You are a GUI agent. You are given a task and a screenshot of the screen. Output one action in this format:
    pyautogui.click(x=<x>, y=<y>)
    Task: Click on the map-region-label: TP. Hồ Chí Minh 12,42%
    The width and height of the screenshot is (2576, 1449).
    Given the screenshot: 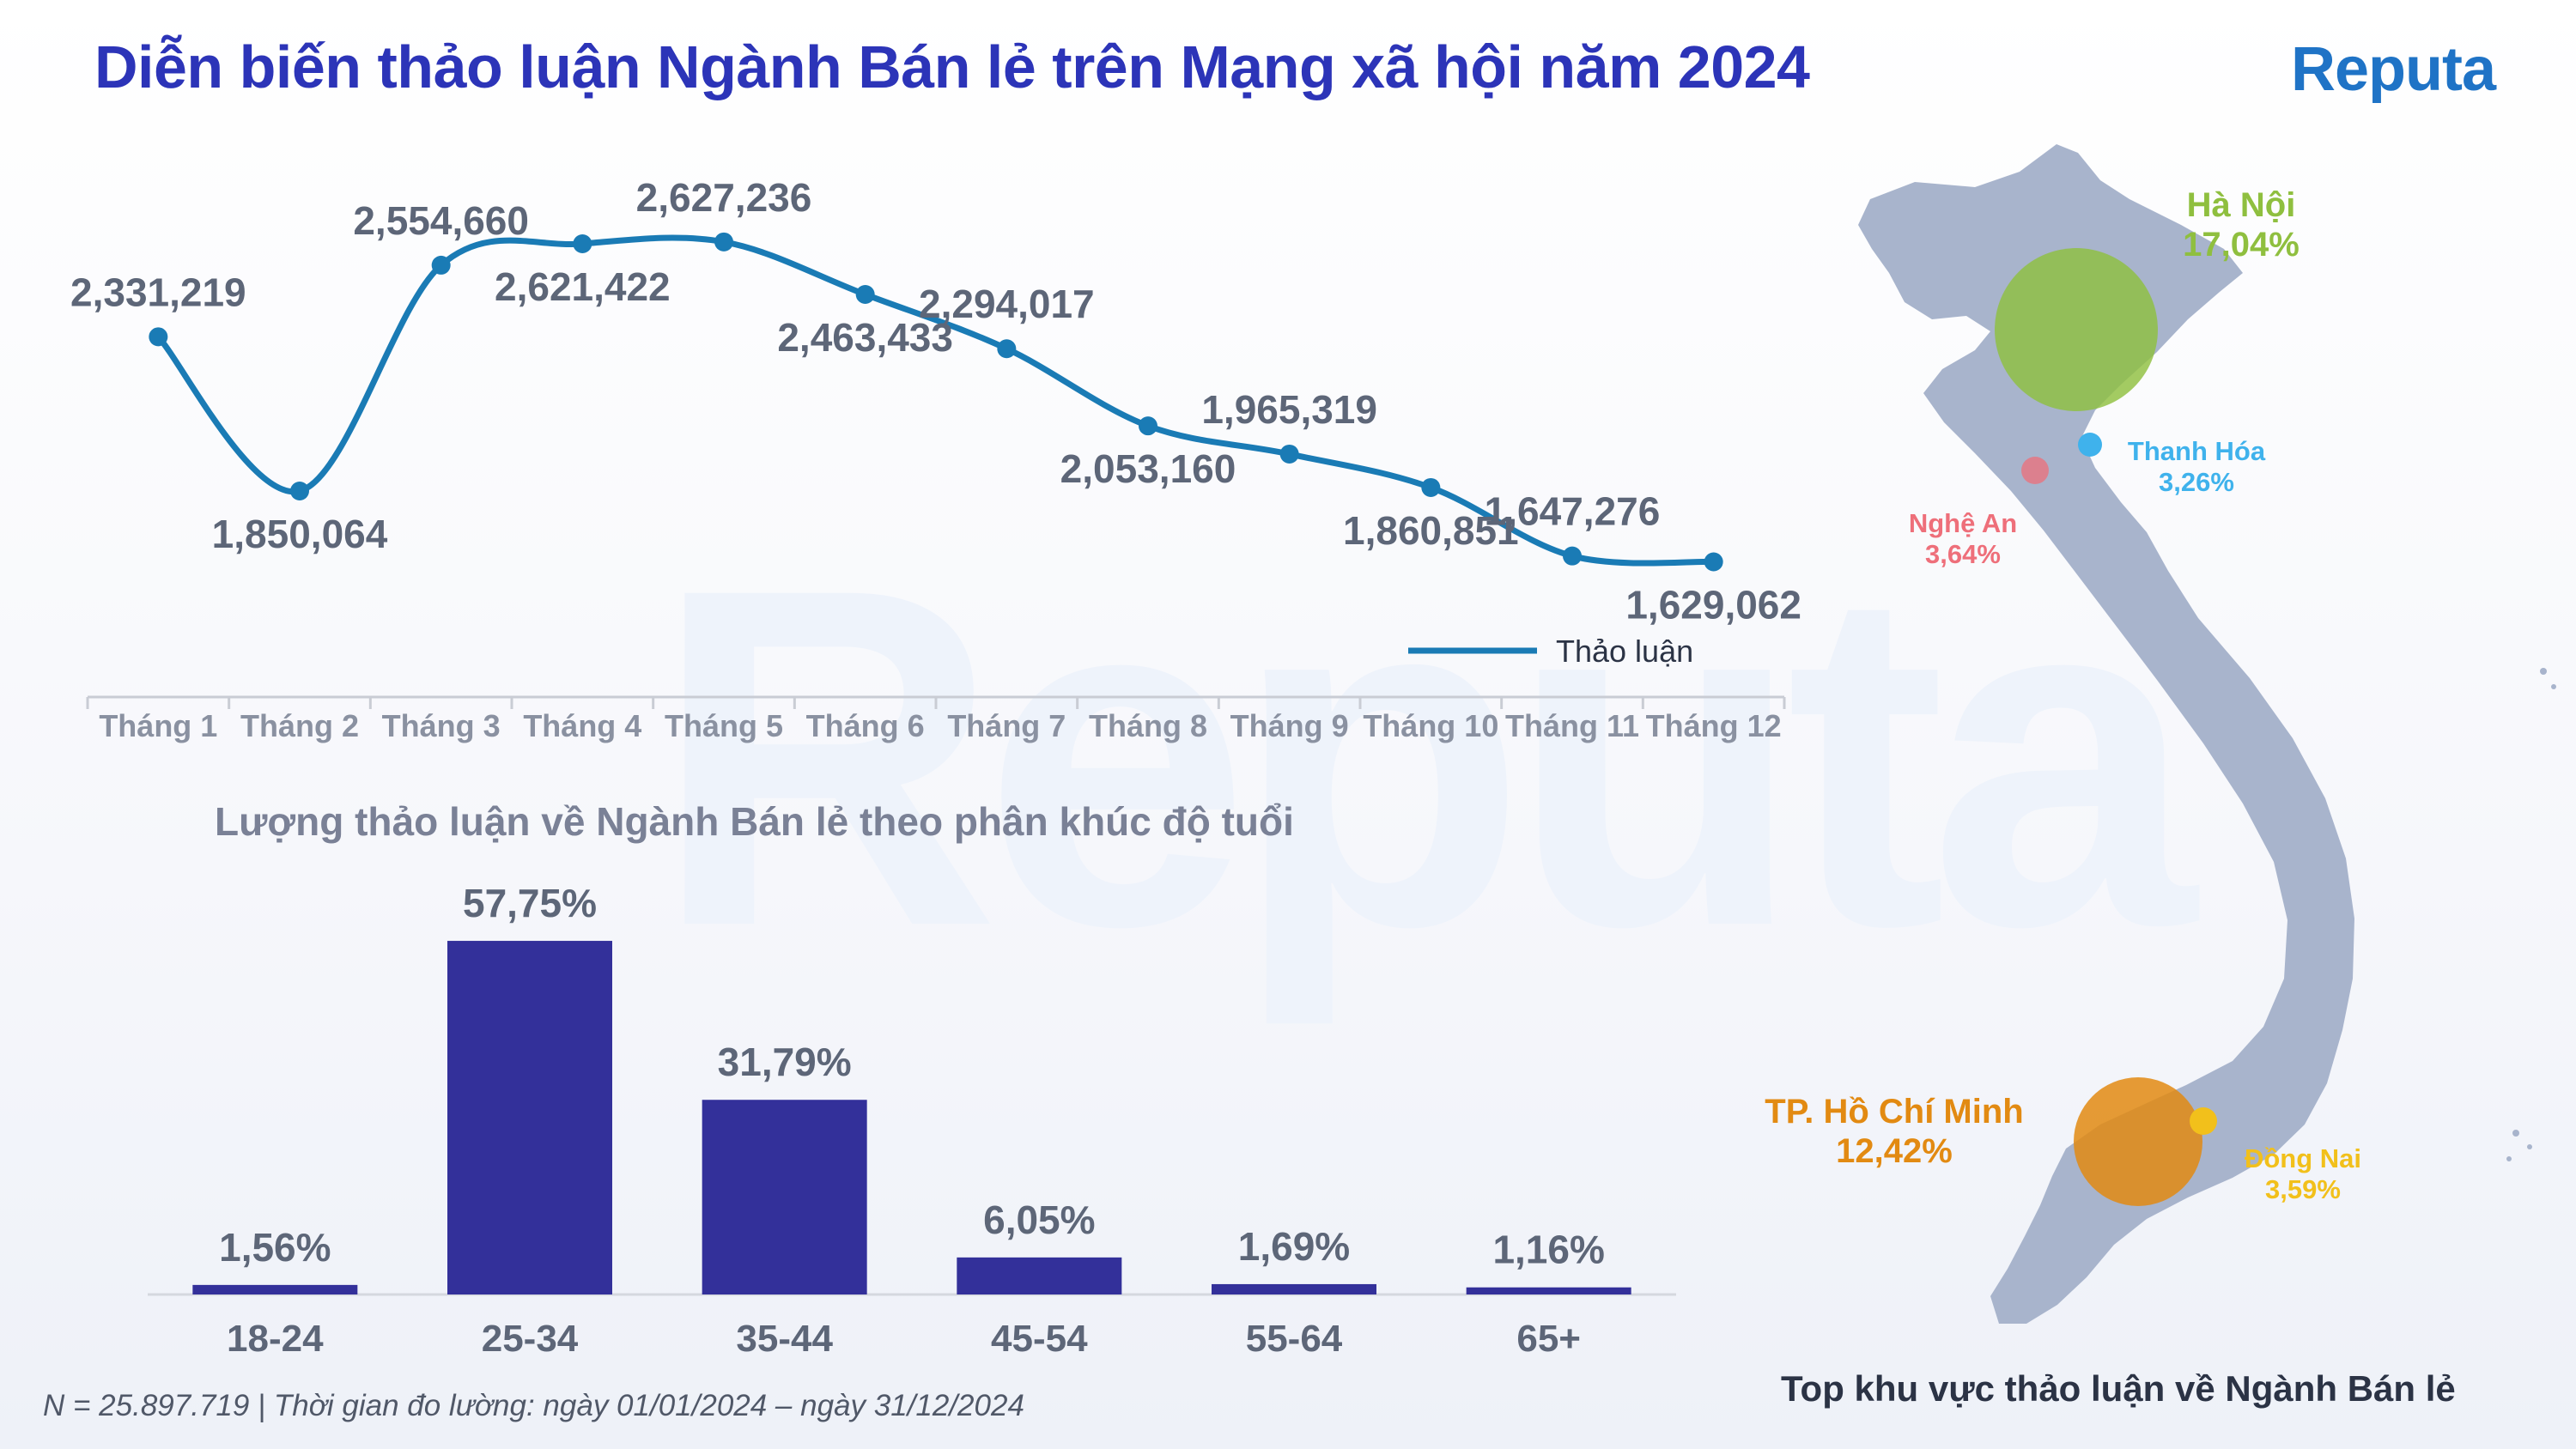 What is the action you would take?
    pyautogui.click(x=1894, y=1131)
    